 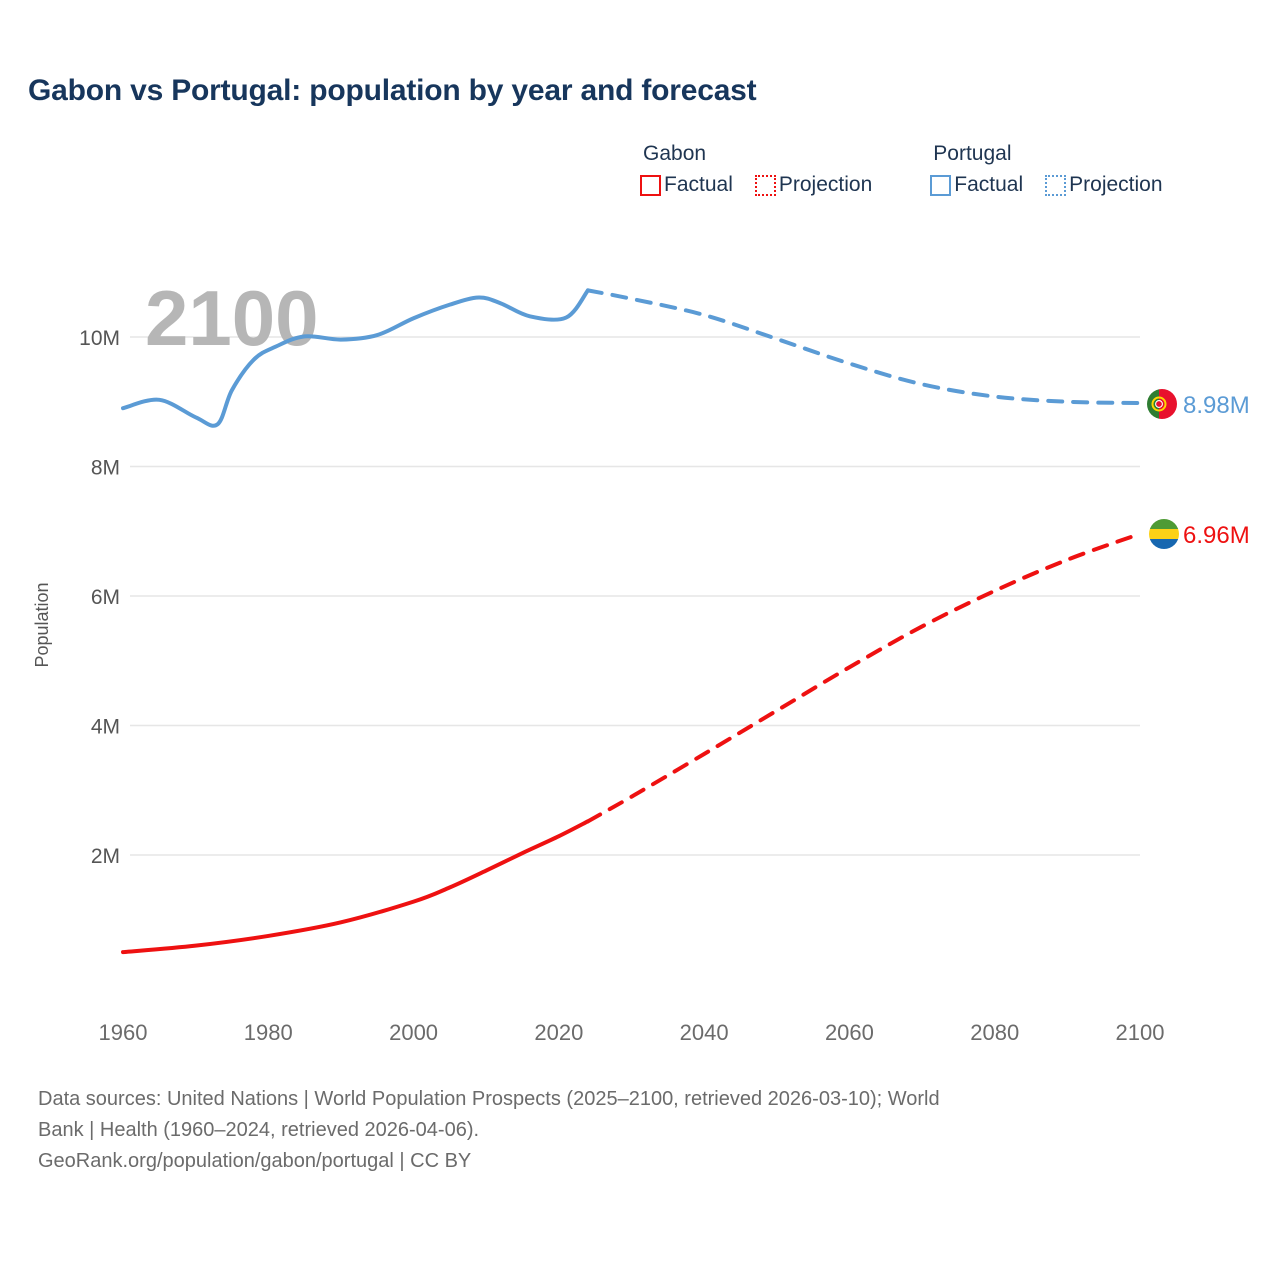 I want to click on legend-item-gabon-projection: Projection, so click(x=813, y=185).